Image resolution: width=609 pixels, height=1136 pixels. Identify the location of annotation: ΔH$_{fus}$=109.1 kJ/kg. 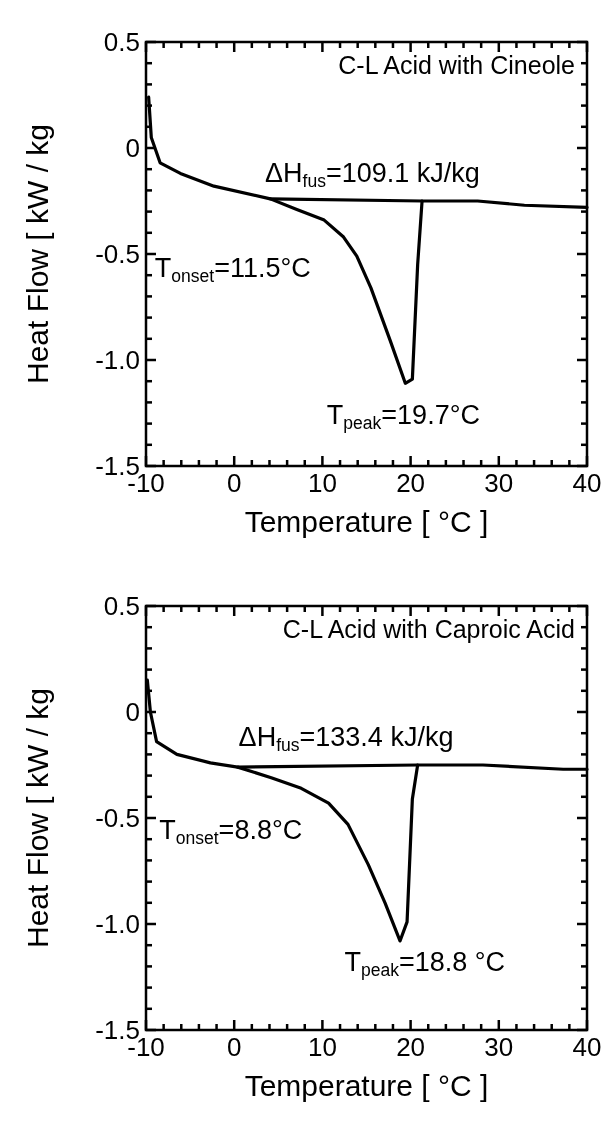
(372, 174).